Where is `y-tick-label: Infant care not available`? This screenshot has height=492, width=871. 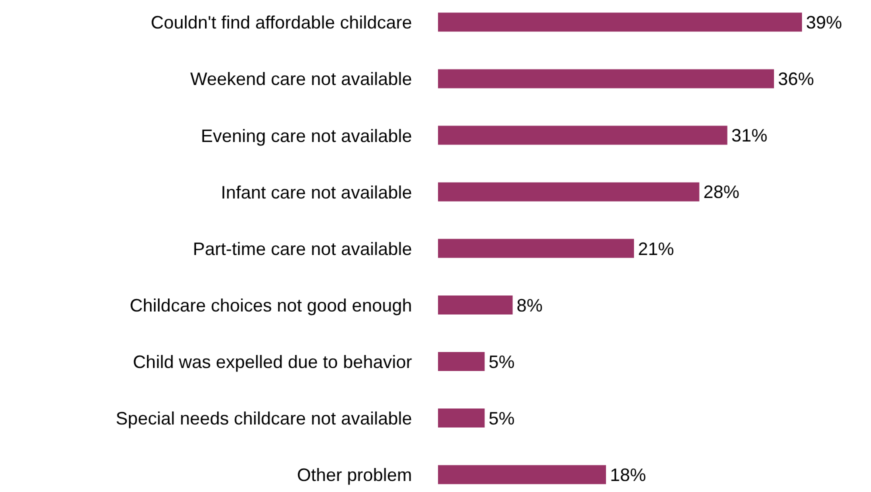 y-tick-label: Infant care not available is located at coordinates (316, 192).